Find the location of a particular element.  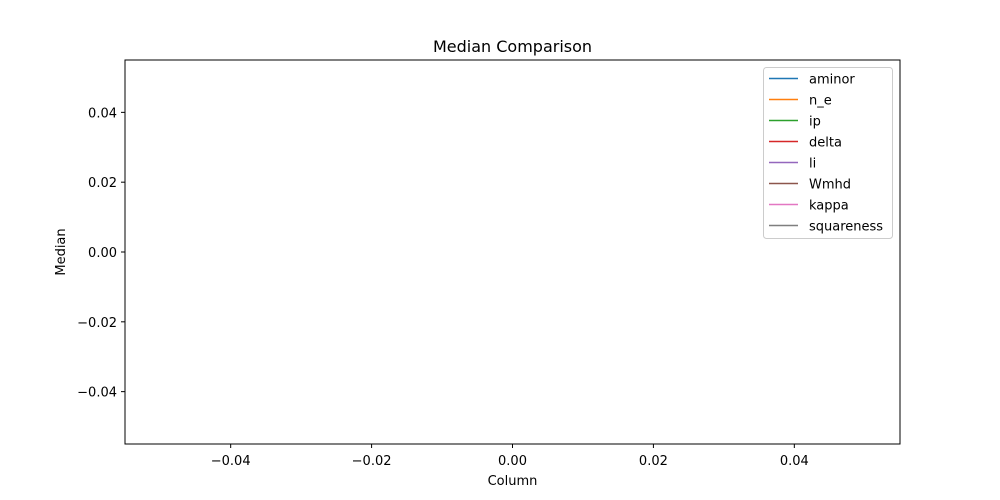

legend-item: kappa is located at coordinates (809, 206).